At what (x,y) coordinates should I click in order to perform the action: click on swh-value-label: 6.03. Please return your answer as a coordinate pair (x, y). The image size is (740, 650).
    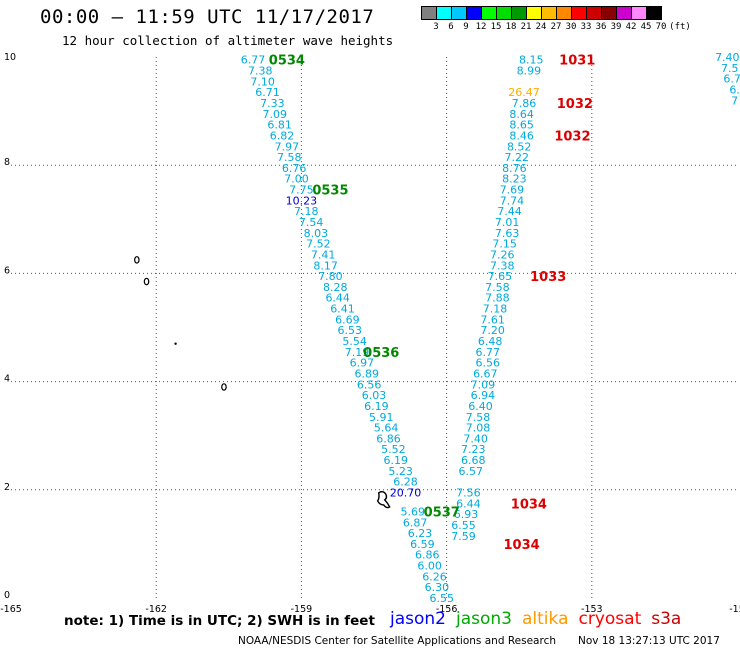
    Looking at the image, I should click on (374, 395).